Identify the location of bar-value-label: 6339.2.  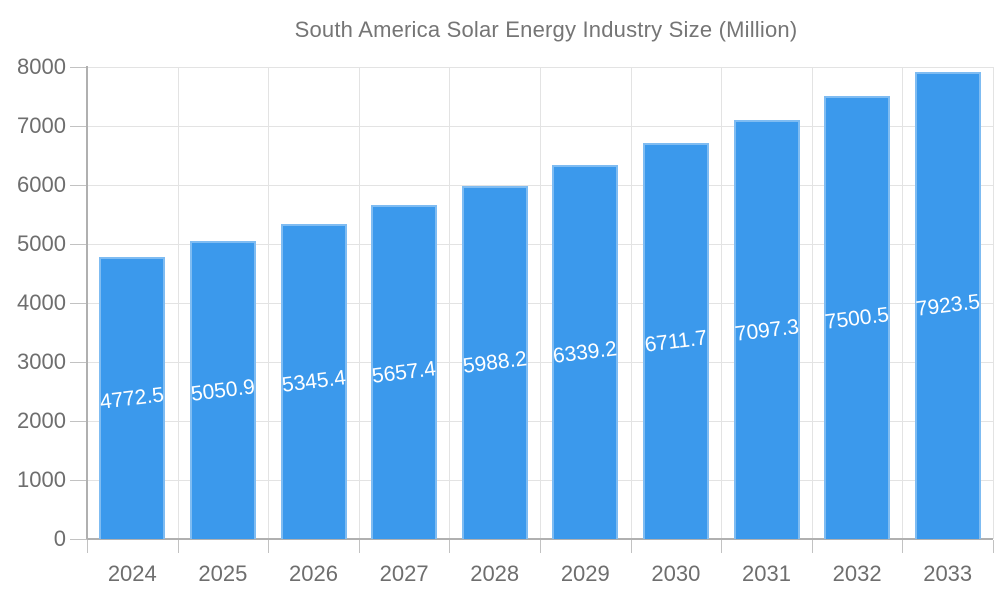
(585, 352).